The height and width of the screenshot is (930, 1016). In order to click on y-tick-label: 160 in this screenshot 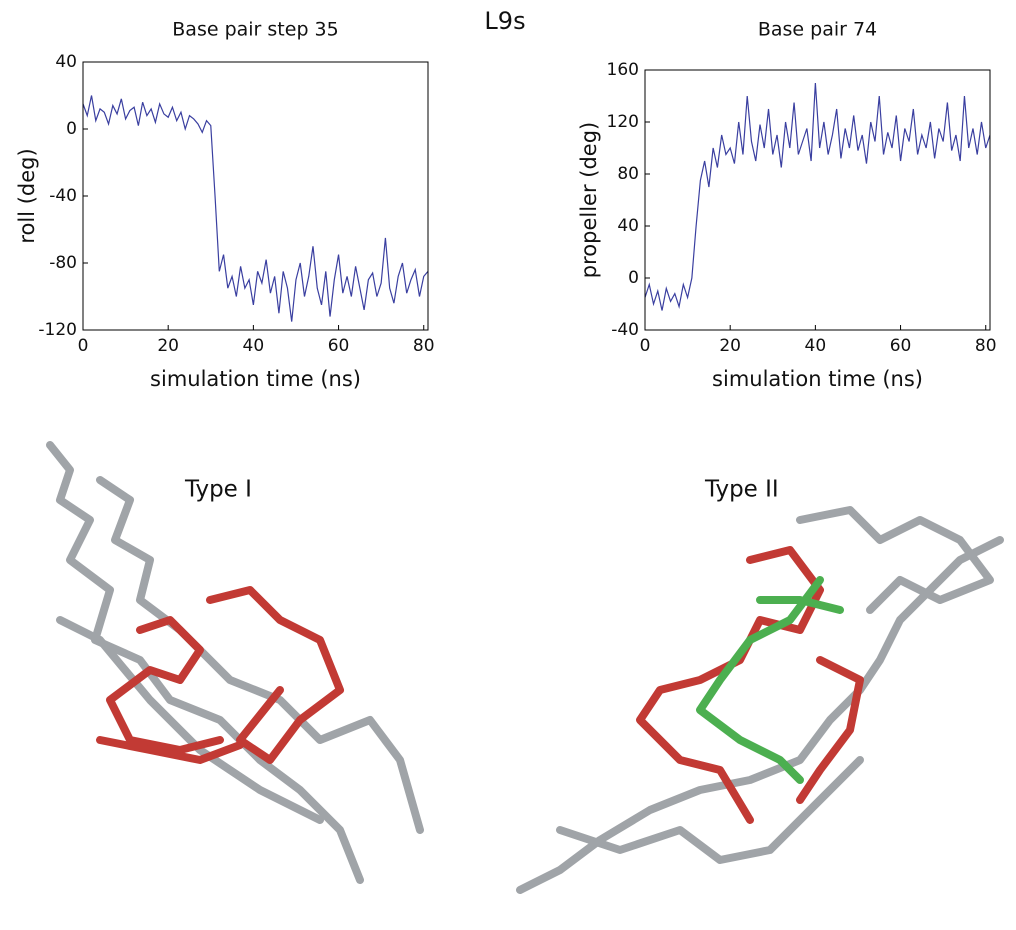, I will do `click(623, 70)`.